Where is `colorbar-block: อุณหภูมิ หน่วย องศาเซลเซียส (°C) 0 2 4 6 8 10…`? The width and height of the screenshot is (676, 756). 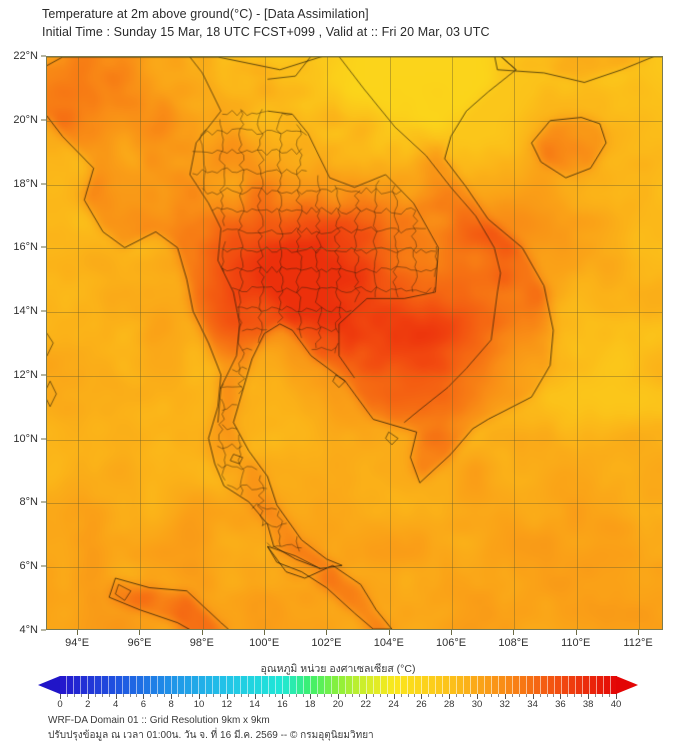
colorbar-block: อุณหภูมิ หน่วย องศาเซลเซียส (°C) 0 2 4 6 8 10… is located at coordinates (338, 685).